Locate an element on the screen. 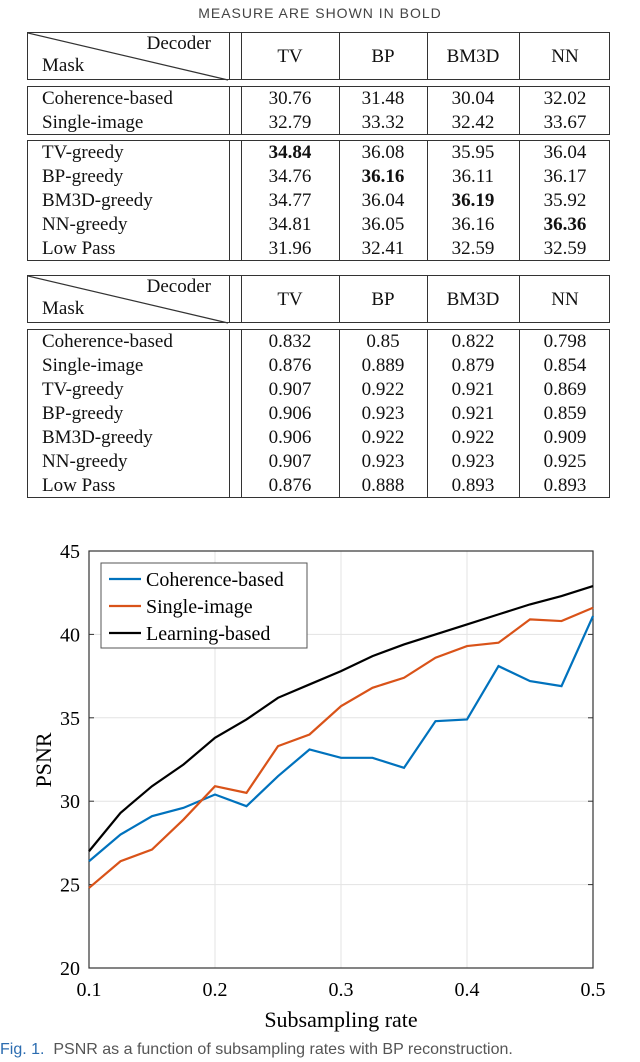 This screenshot has width=640, height=1062. table-row: NN-greedy 0.907 0.923 0.923 0.925 is located at coordinates (318, 462).